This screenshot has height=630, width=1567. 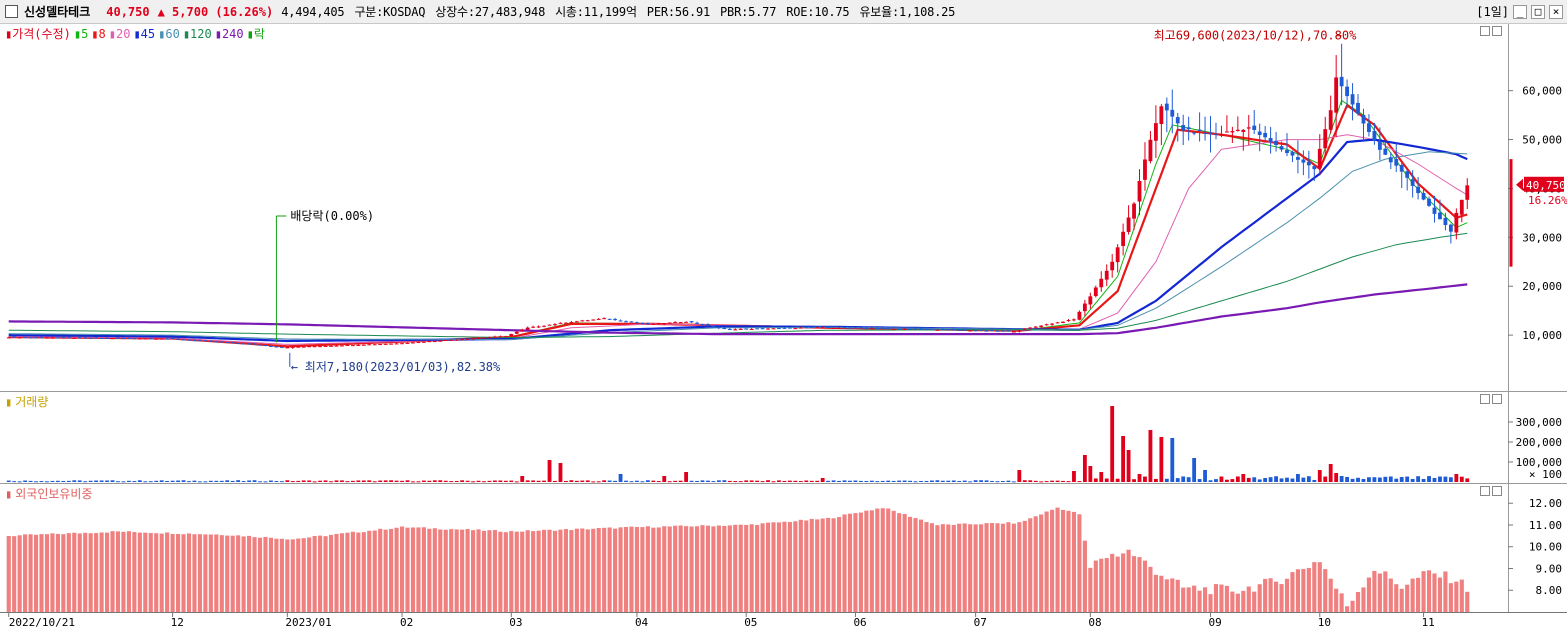 I want to click on minimize-icon: _, so click(x=1520, y=11).